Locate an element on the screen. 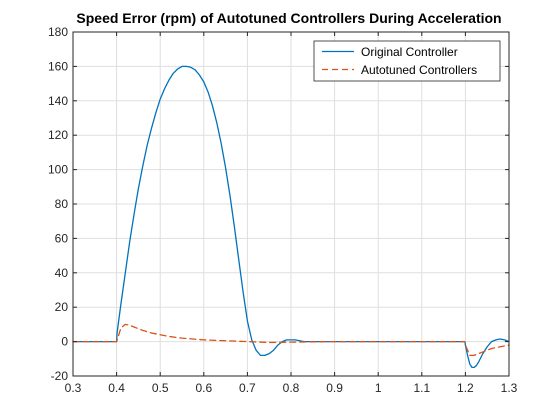 The height and width of the screenshot is (420, 560). x-tick-label: 0.4 is located at coordinates (116, 388).